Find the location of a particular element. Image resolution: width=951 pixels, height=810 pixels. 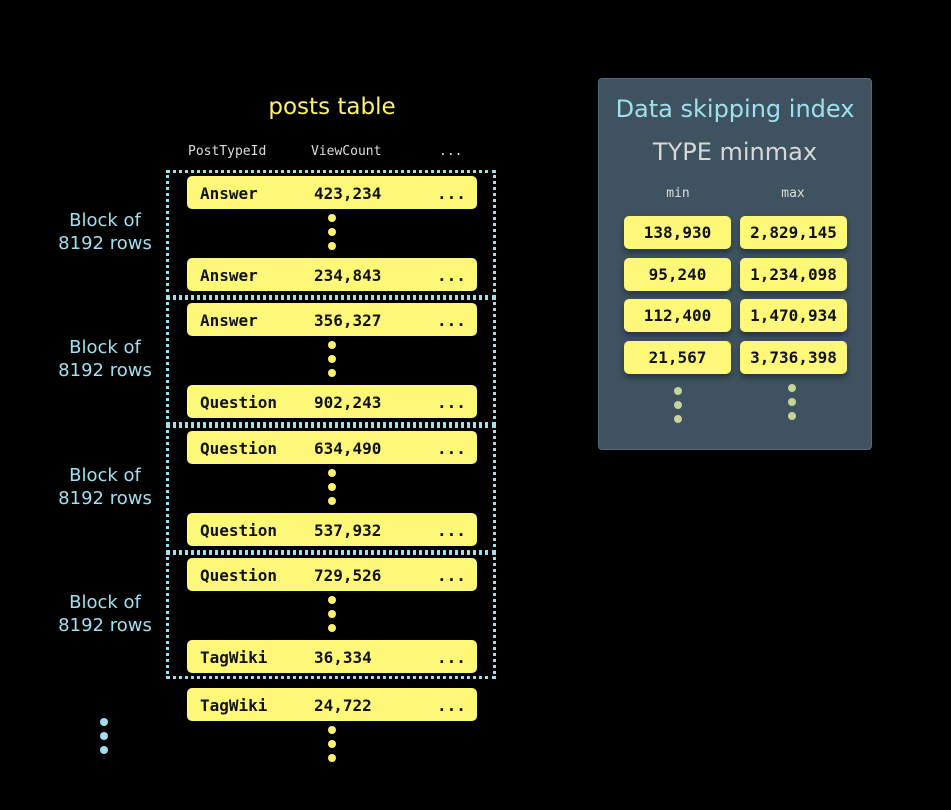

posts-table-title: posts table is located at coordinates (332, 107).